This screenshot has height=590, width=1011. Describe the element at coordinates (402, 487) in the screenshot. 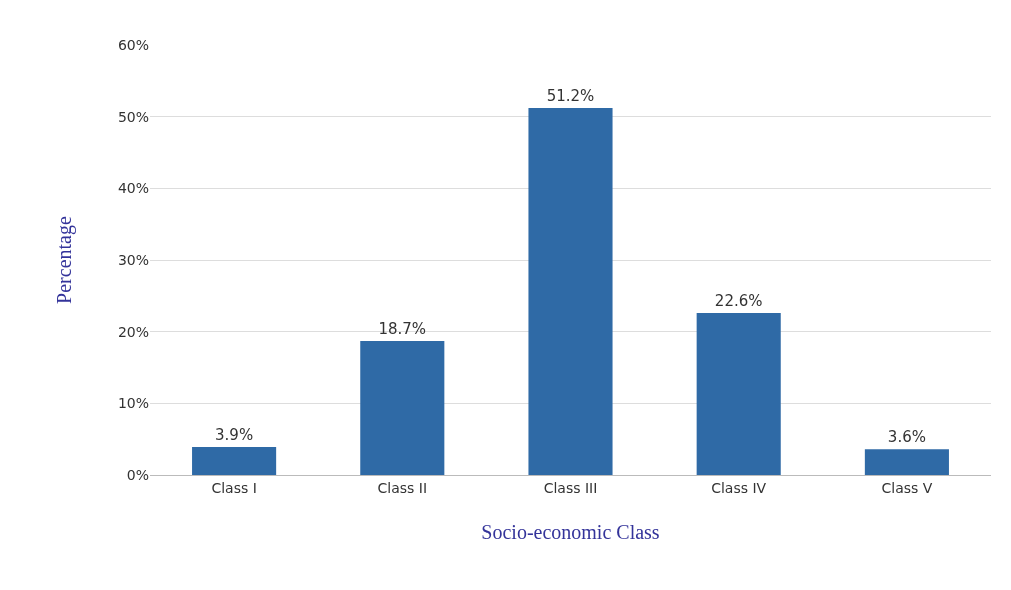

I see `x-tick-label: Class II` at that location.